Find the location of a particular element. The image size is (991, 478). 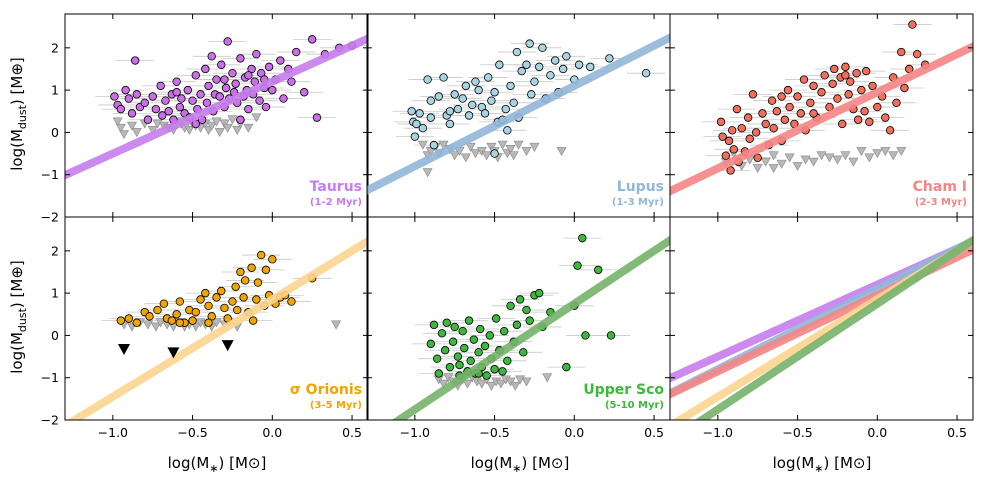

panel-4-fit-line is located at coordinates (217, 328).